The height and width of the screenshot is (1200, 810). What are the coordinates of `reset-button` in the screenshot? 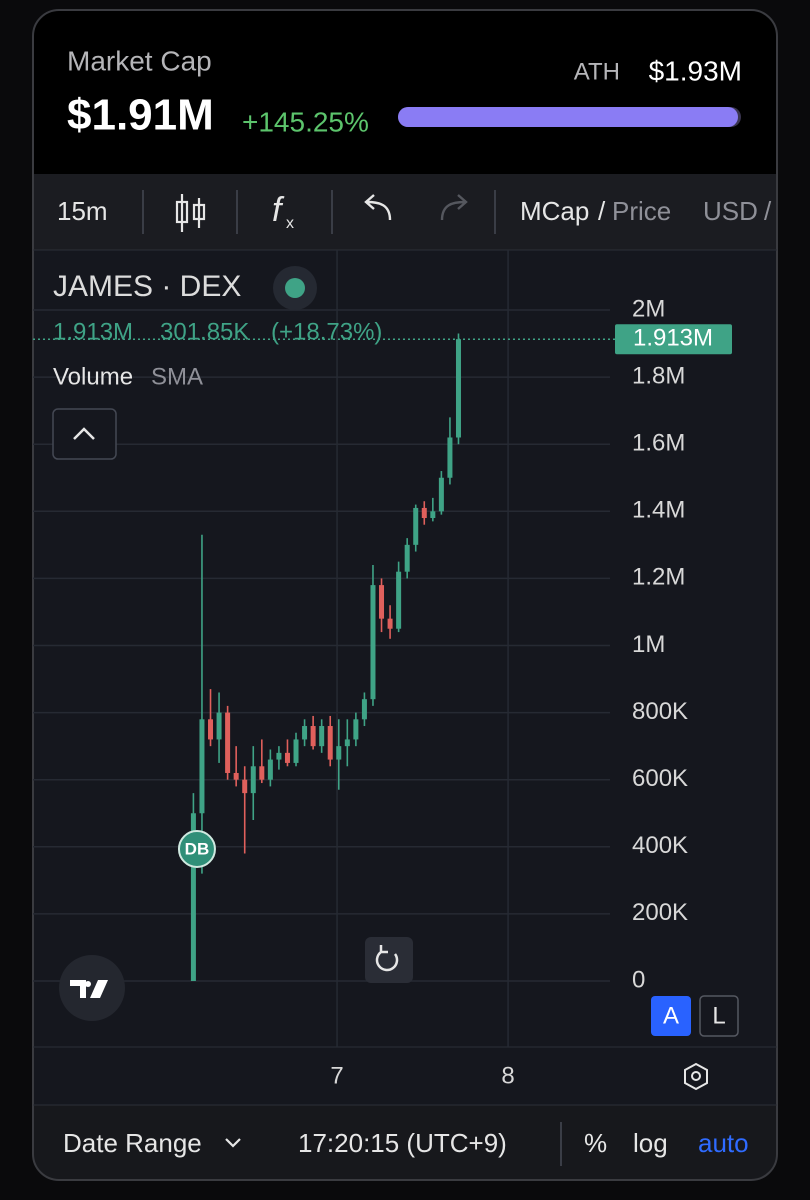 It's located at (389, 960).